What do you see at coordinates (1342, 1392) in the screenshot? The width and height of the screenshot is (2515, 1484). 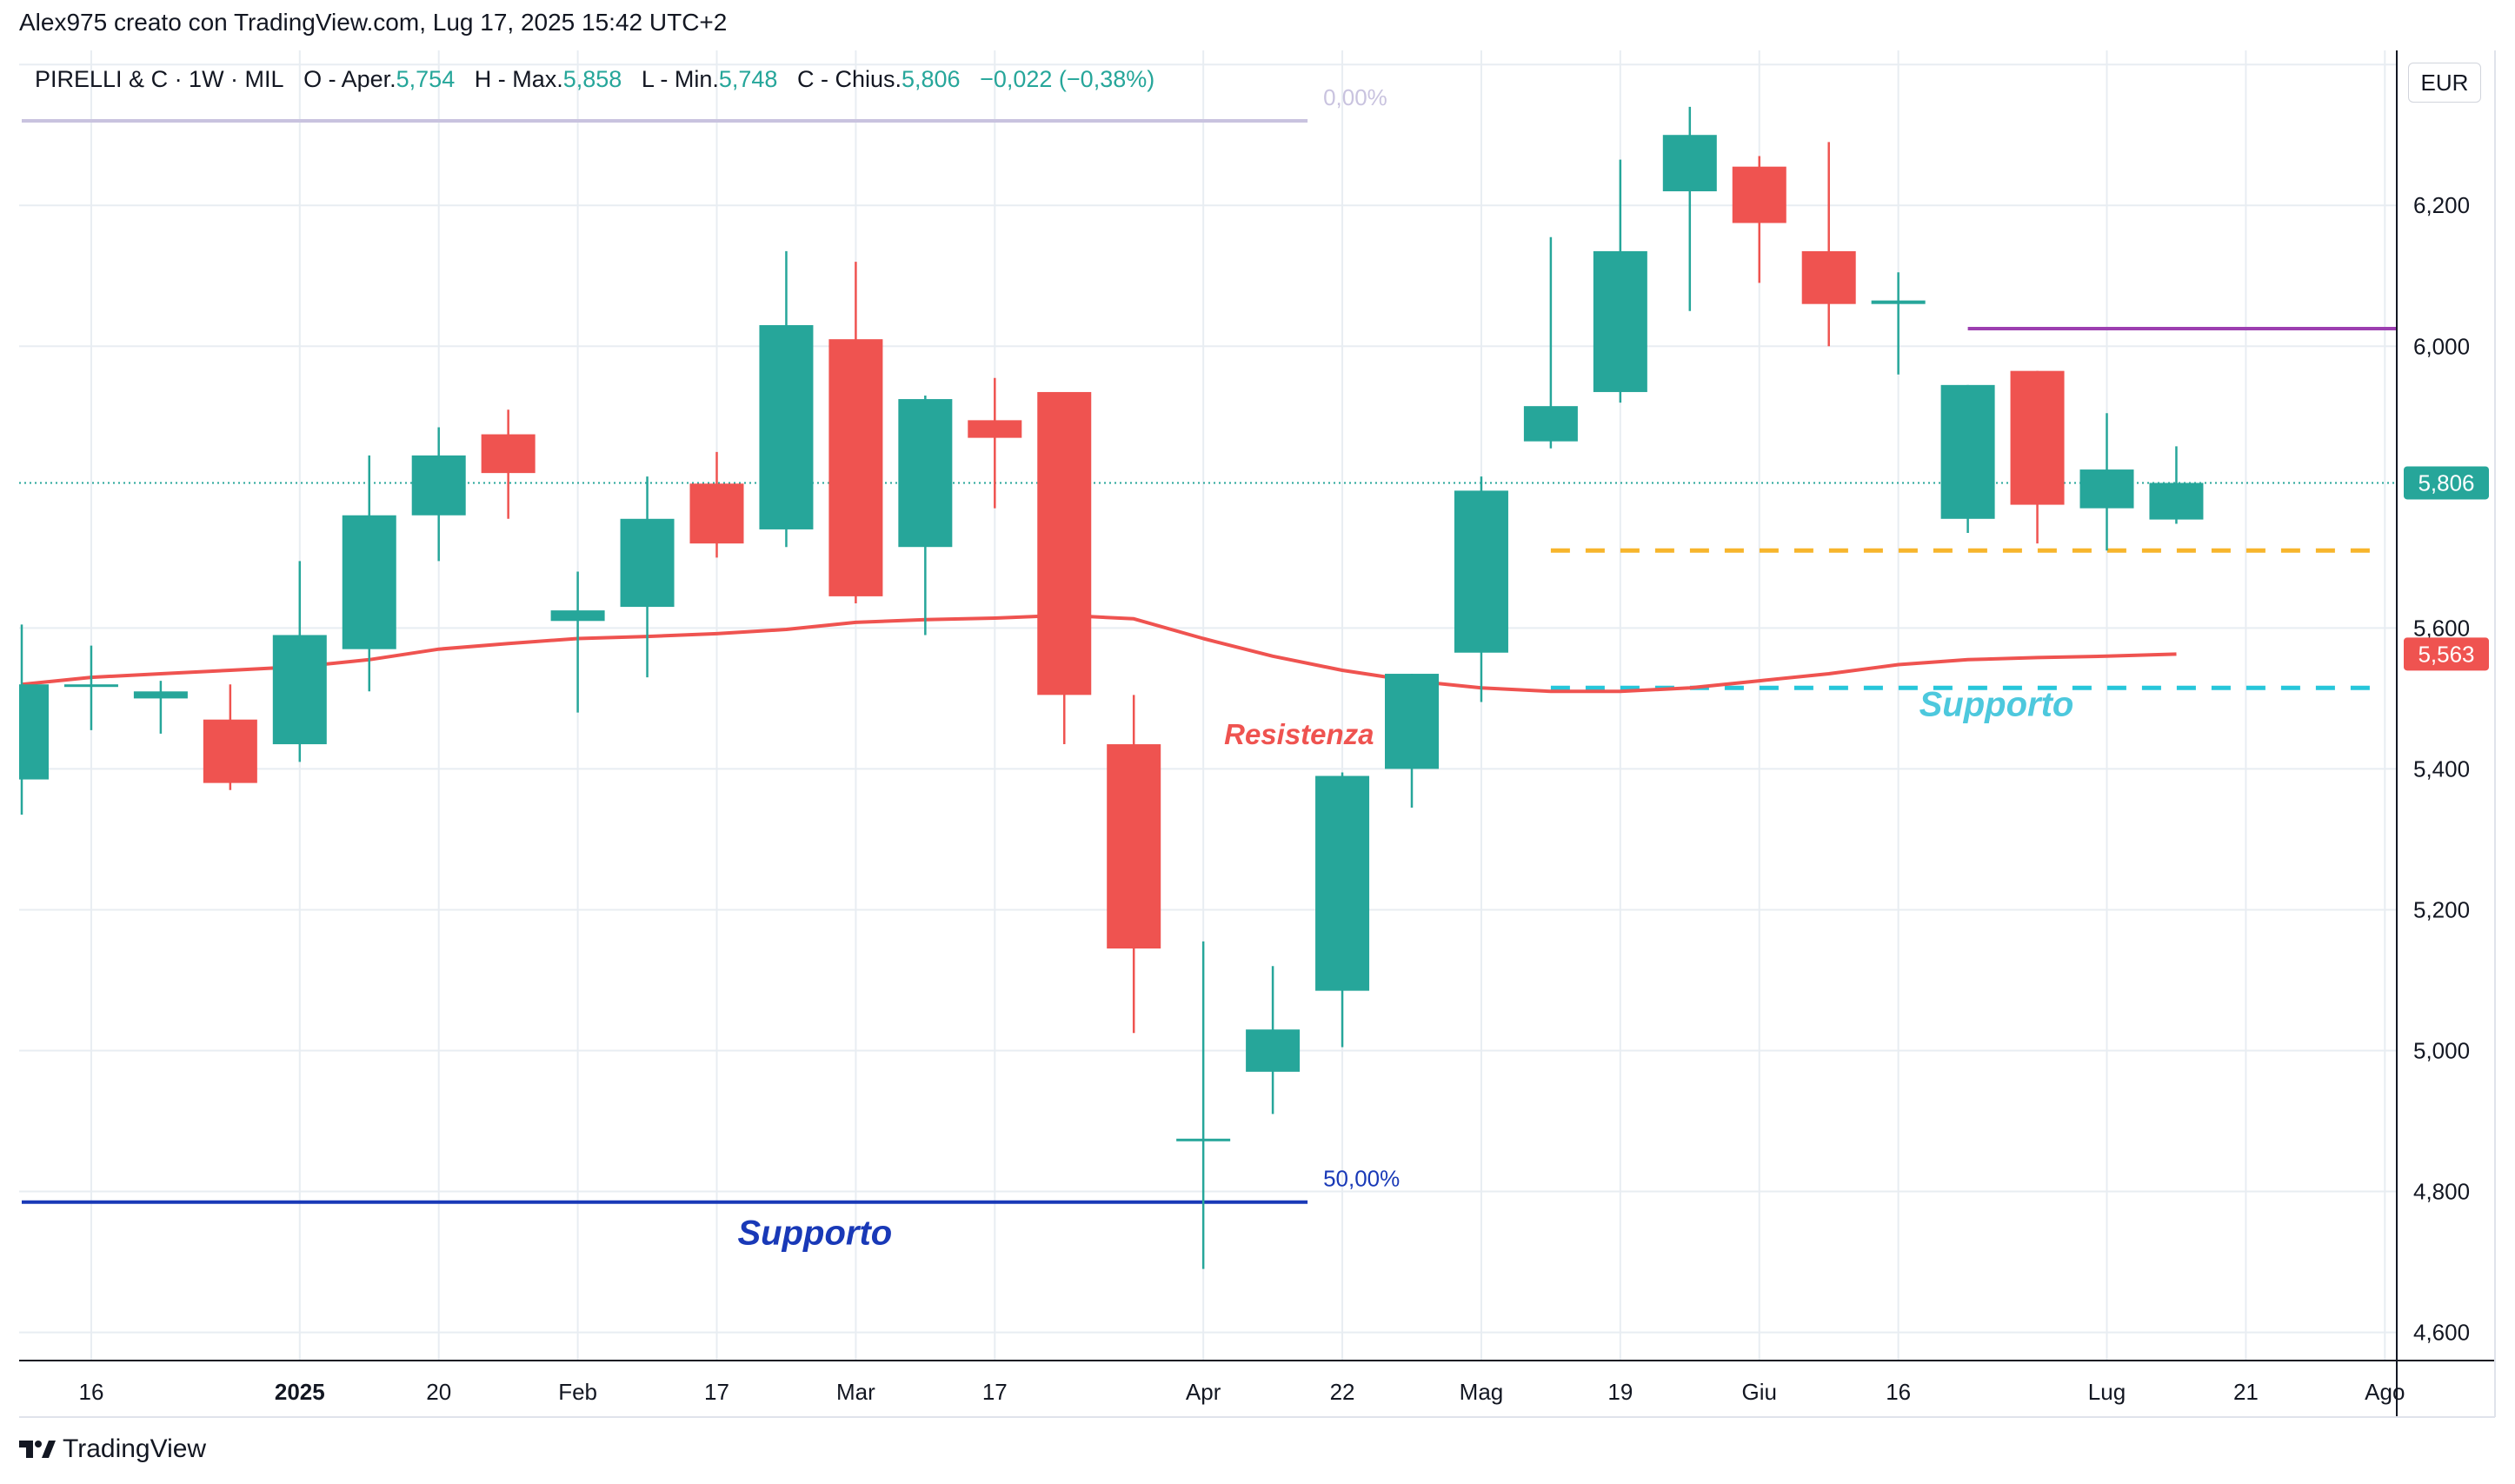 I see `x-tick-label: 22` at bounding box center [1342, 1392].